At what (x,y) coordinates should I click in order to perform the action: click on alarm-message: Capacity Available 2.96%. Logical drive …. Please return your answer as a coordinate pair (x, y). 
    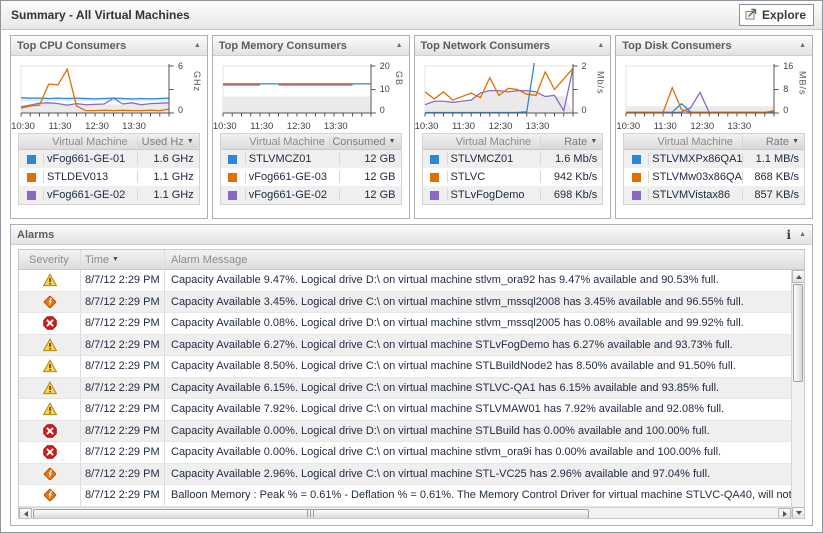
    Looking at the image, I should click on (441, 473).